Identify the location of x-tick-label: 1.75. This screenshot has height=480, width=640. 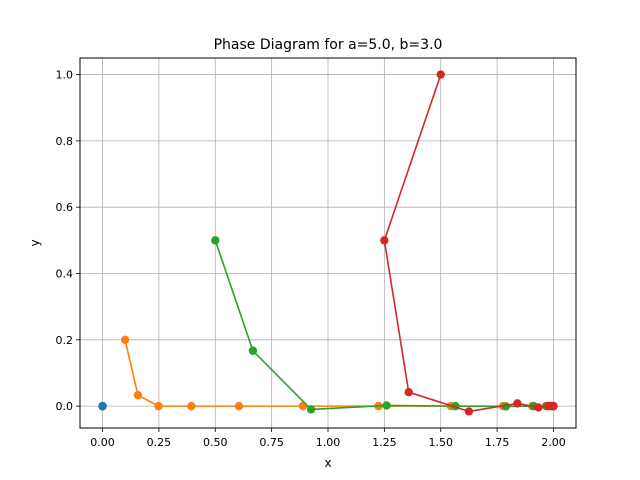
(497, 442).